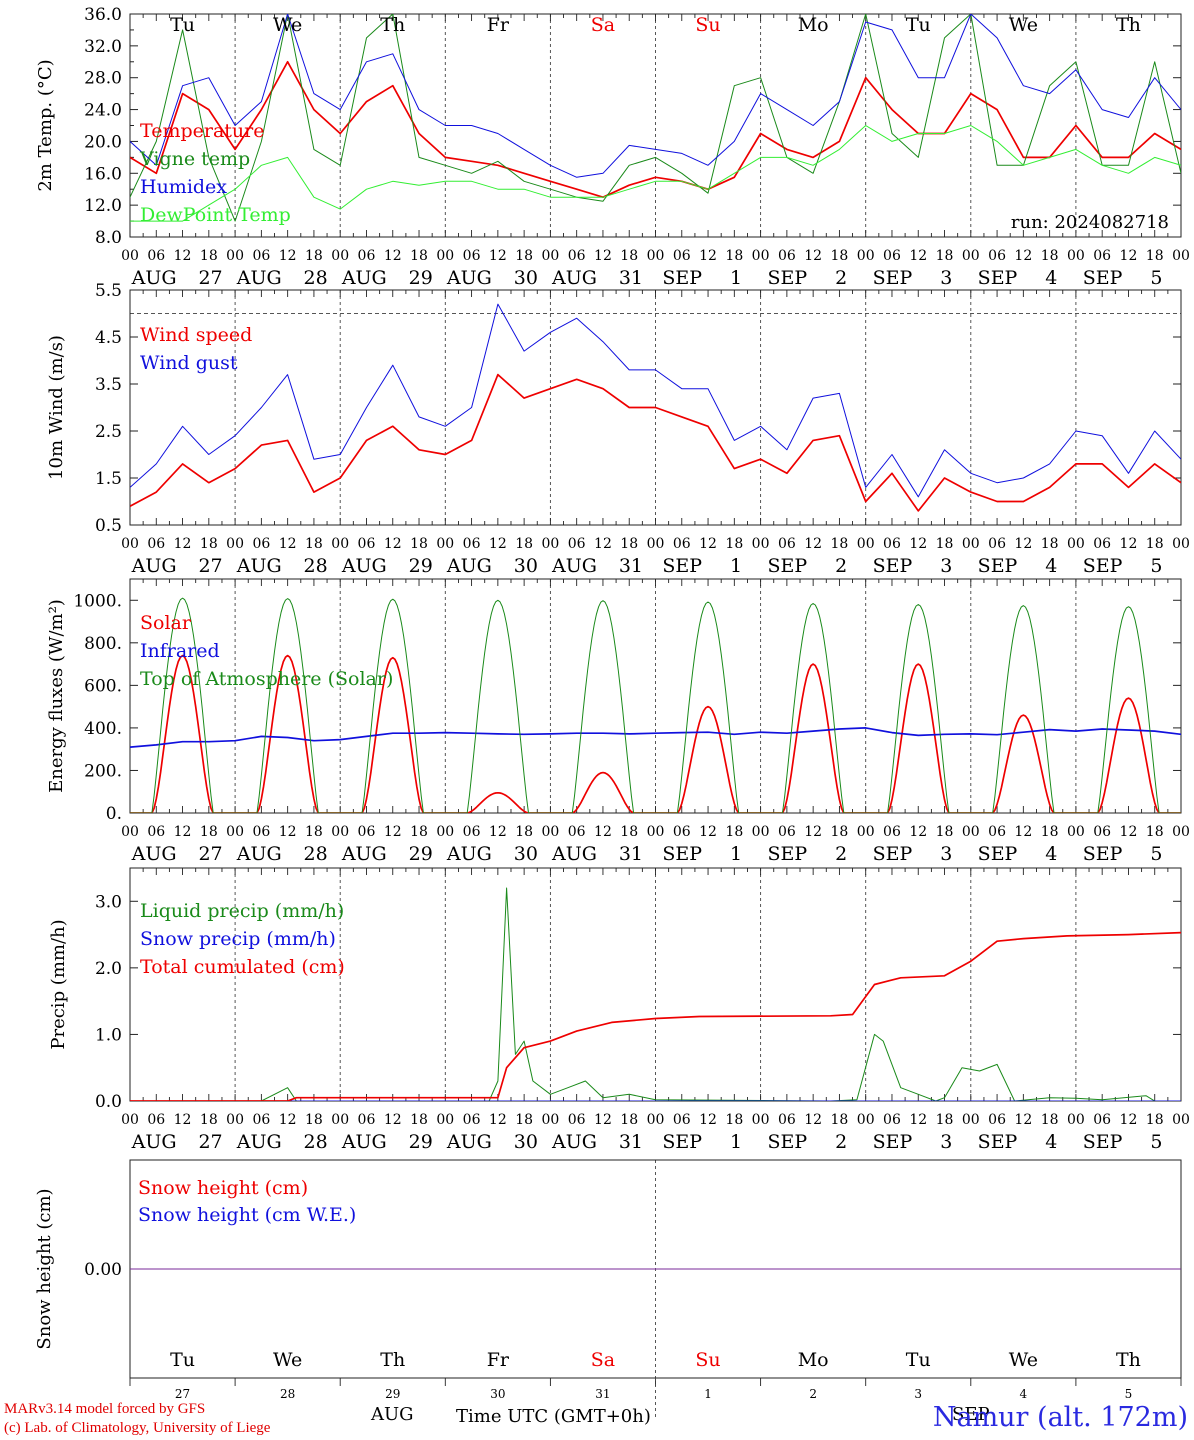 This screenshot has width=1194, height=1440. Describe the element at coordinates (1156, 566) in the screenshot. I see `date-day-label: 5` at that location.